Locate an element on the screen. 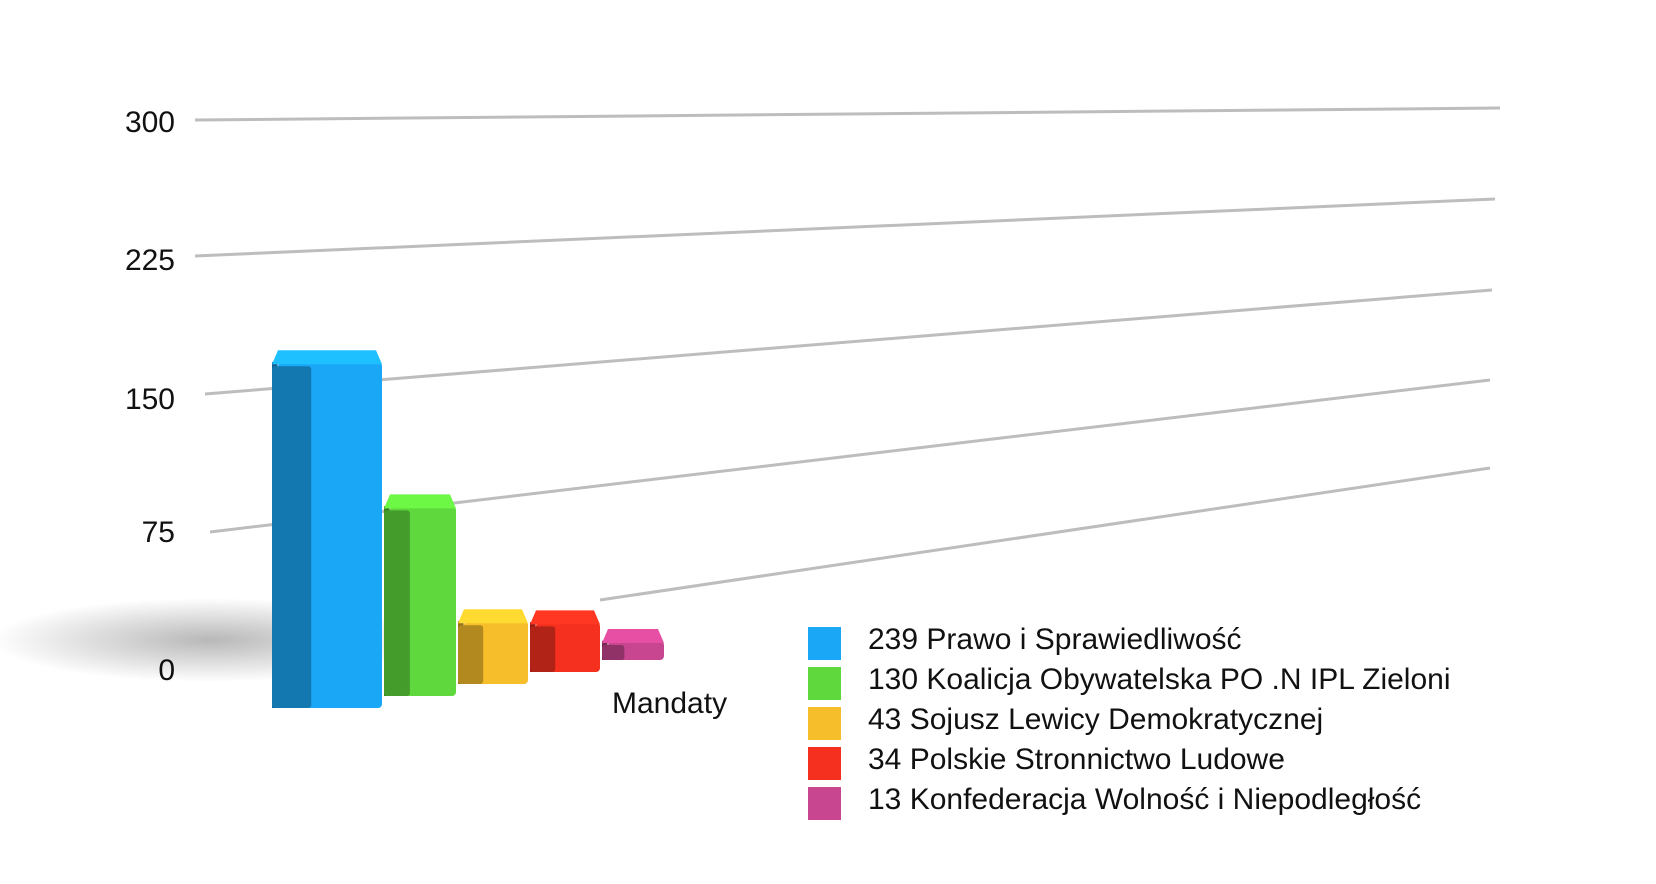  legend-item: 13 Konfederacja Wolność i Niepodległość is located at coordinates (1228, 802).